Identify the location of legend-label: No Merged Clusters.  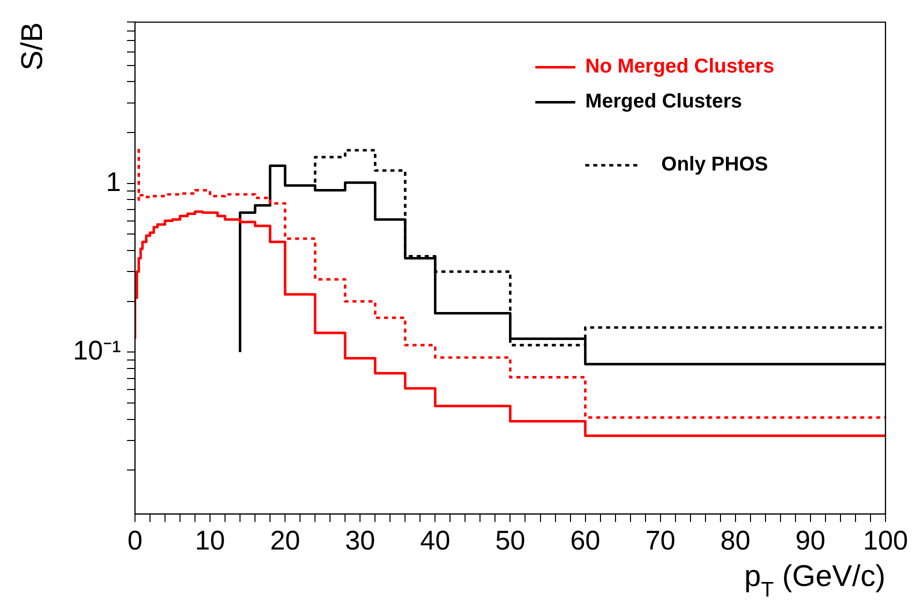
(679, 67).